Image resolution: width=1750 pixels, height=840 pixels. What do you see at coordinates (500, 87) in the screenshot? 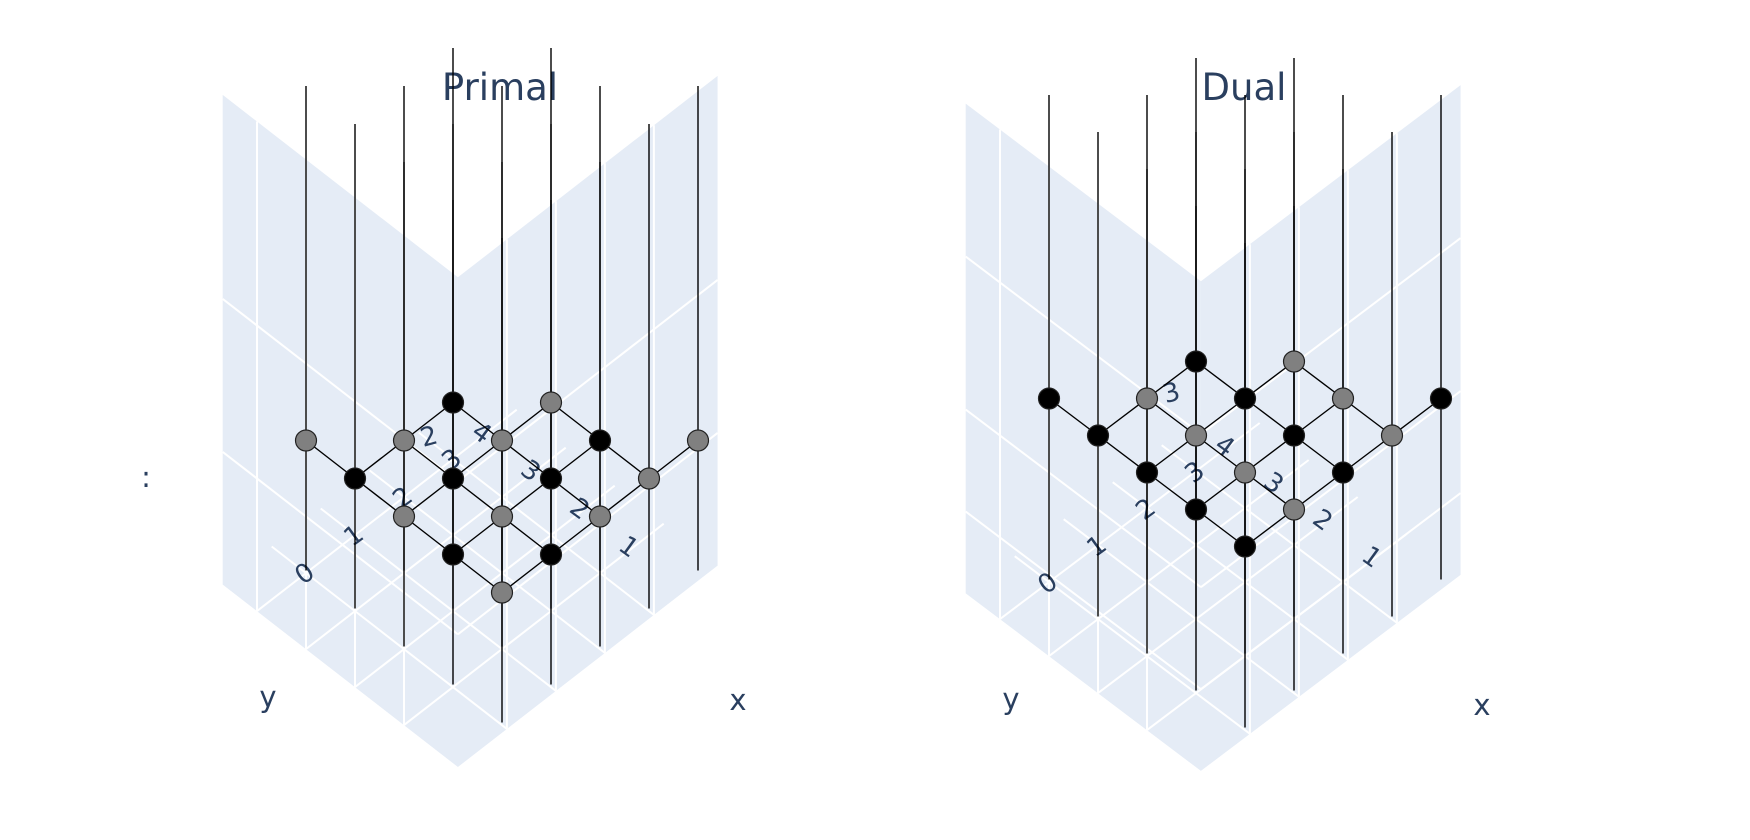
I see `primal-title: Primal` at bounding box center [500, 87].